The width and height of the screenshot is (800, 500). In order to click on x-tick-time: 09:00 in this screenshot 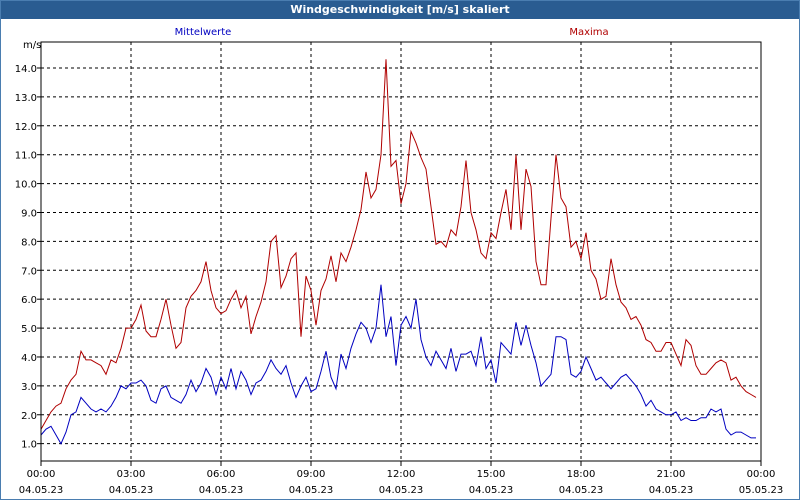, I will do `click(311, 474)`.